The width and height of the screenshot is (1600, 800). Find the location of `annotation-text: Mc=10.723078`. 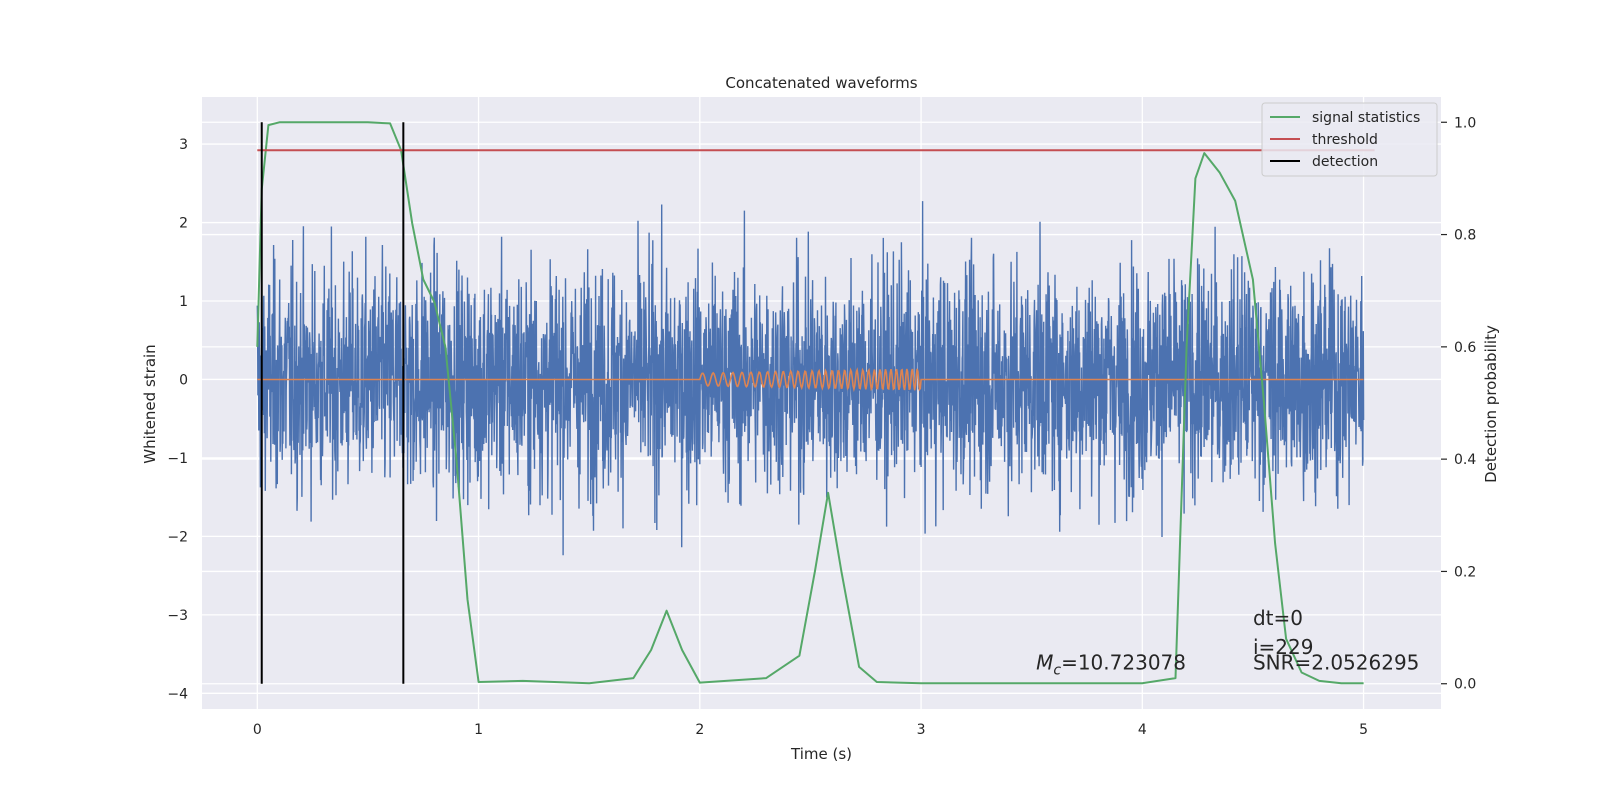

annotation-text: Mc=10.723078 is located at coordinates (1111, 664).